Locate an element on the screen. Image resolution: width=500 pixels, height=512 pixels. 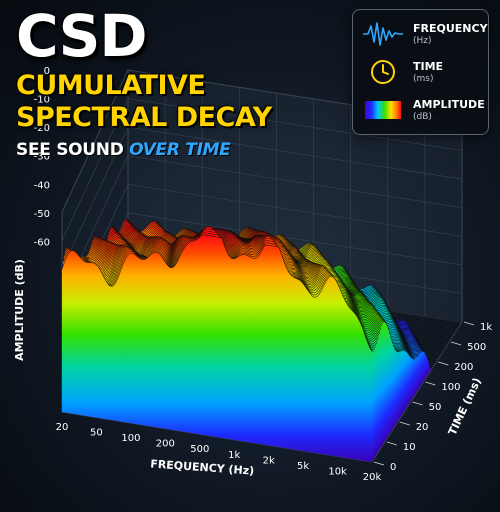
legend-panel: FREQUENCY (Hz) TIME (ms) AMPLITUDE (dB) is located at coordinates (420, 72).